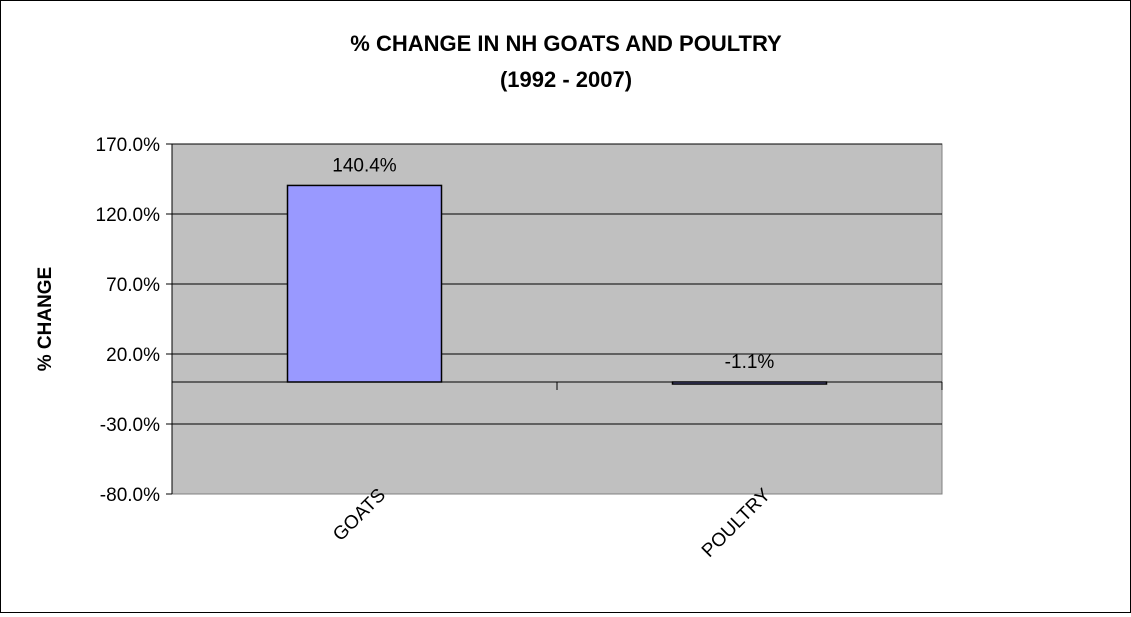 This screenshot has height=617, width=1131. I want to click on y-tick-label: 70.0%, so click(133, 285).